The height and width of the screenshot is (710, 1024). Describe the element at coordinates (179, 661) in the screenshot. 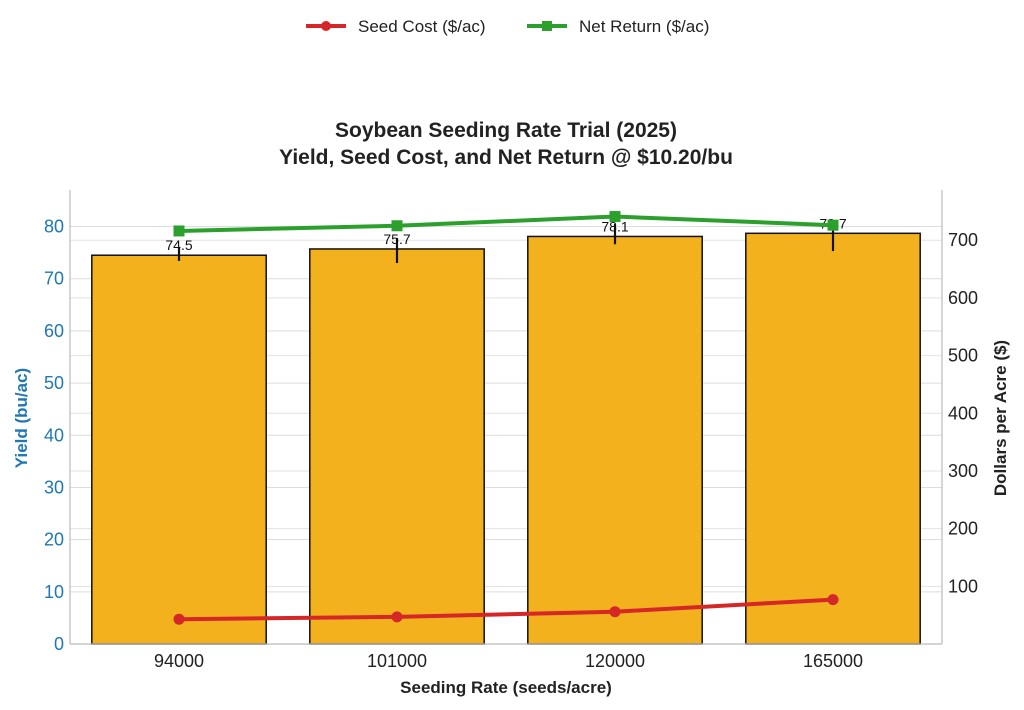

I see `x-tick-94000: 94000` at that location.